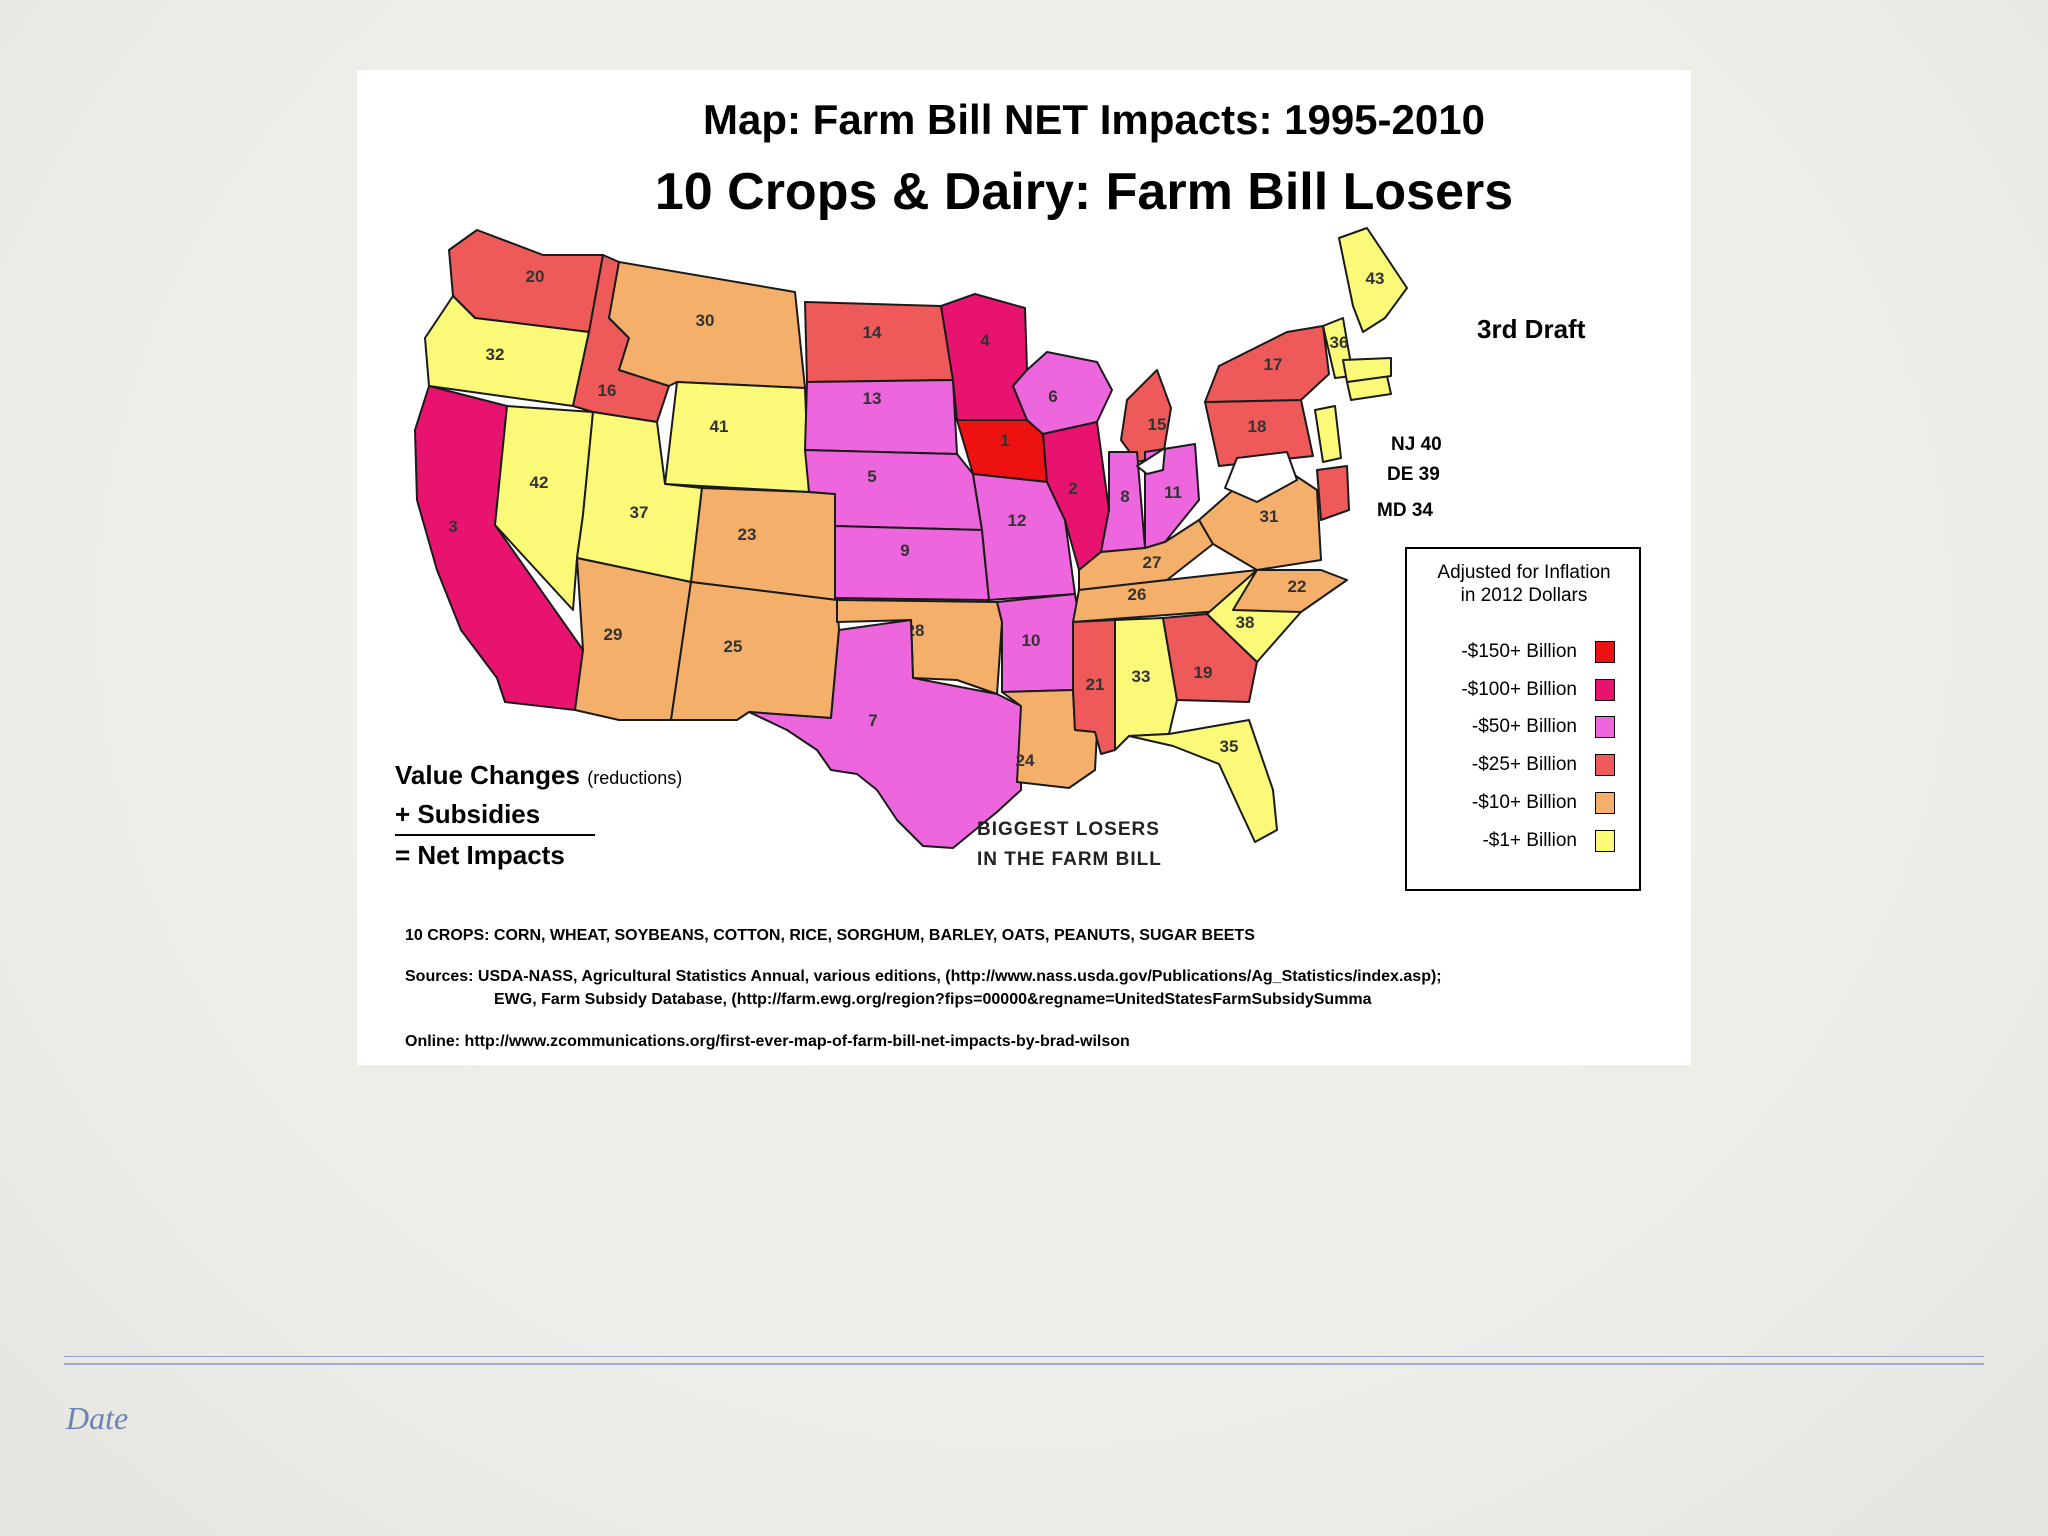 The width and height of the screenshot is (2048, 1536). Describe the element at coordinates (495, 354) in the screenshot. I see `state-rank-label: 32` at that location.